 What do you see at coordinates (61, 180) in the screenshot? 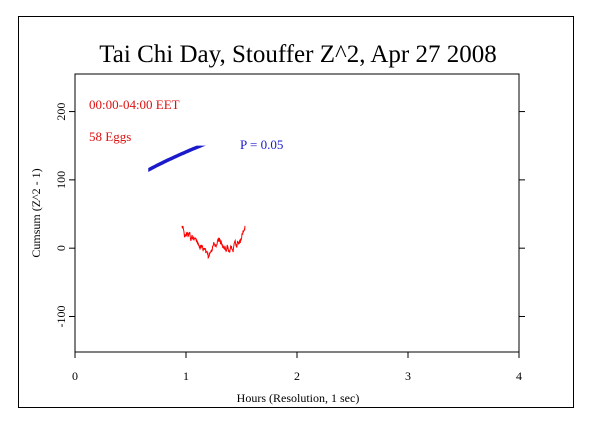
I see `y-tick-label: 100` at bounding box center [61, 180].